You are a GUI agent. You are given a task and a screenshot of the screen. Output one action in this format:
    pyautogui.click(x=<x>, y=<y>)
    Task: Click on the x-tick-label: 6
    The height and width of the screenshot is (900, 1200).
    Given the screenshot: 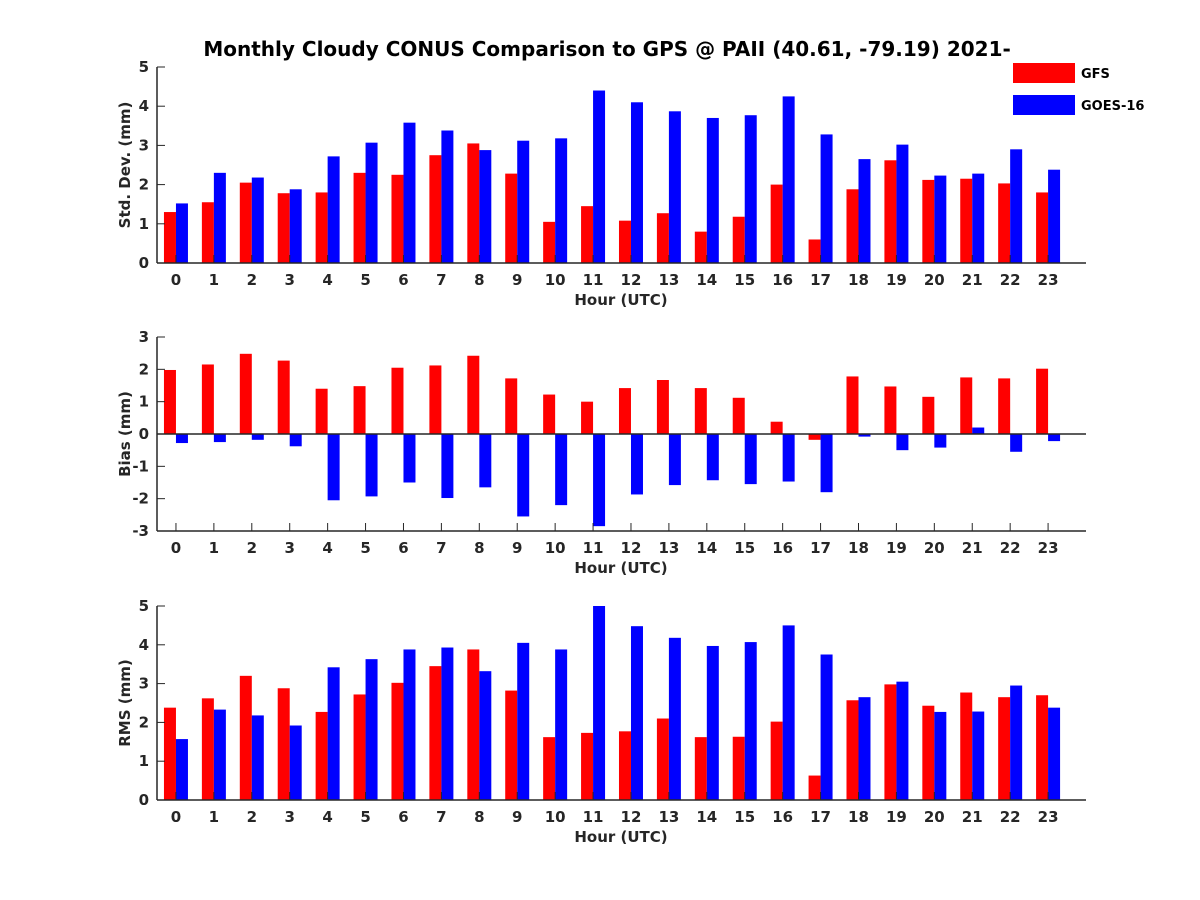 What is the action you would take?
    pyautogui.click(x=403, y=817)
    